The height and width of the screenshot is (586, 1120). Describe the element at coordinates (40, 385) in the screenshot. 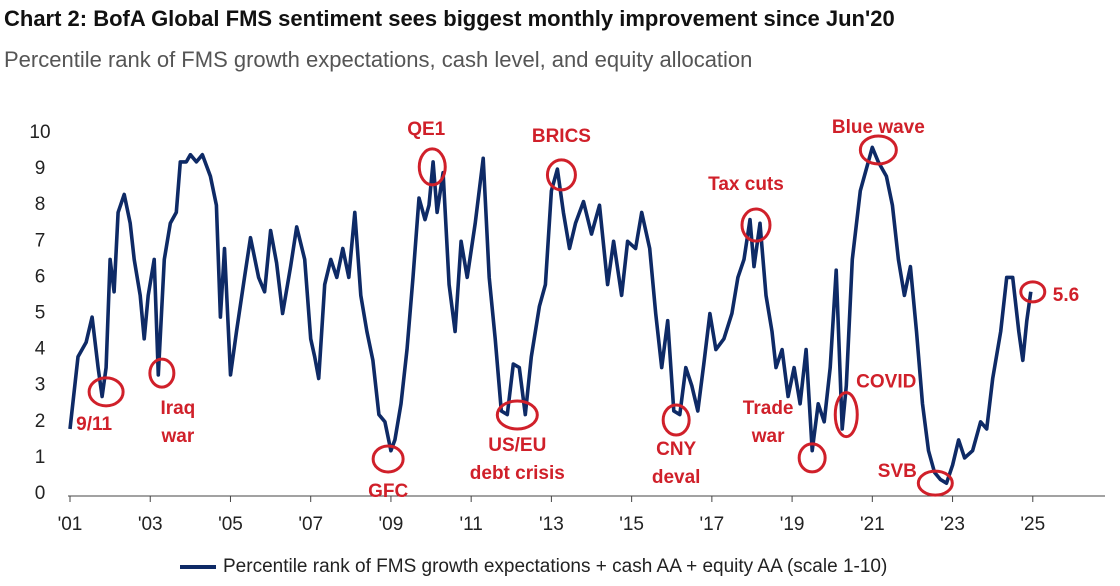

I see `y-tick-label: 3` at that location.